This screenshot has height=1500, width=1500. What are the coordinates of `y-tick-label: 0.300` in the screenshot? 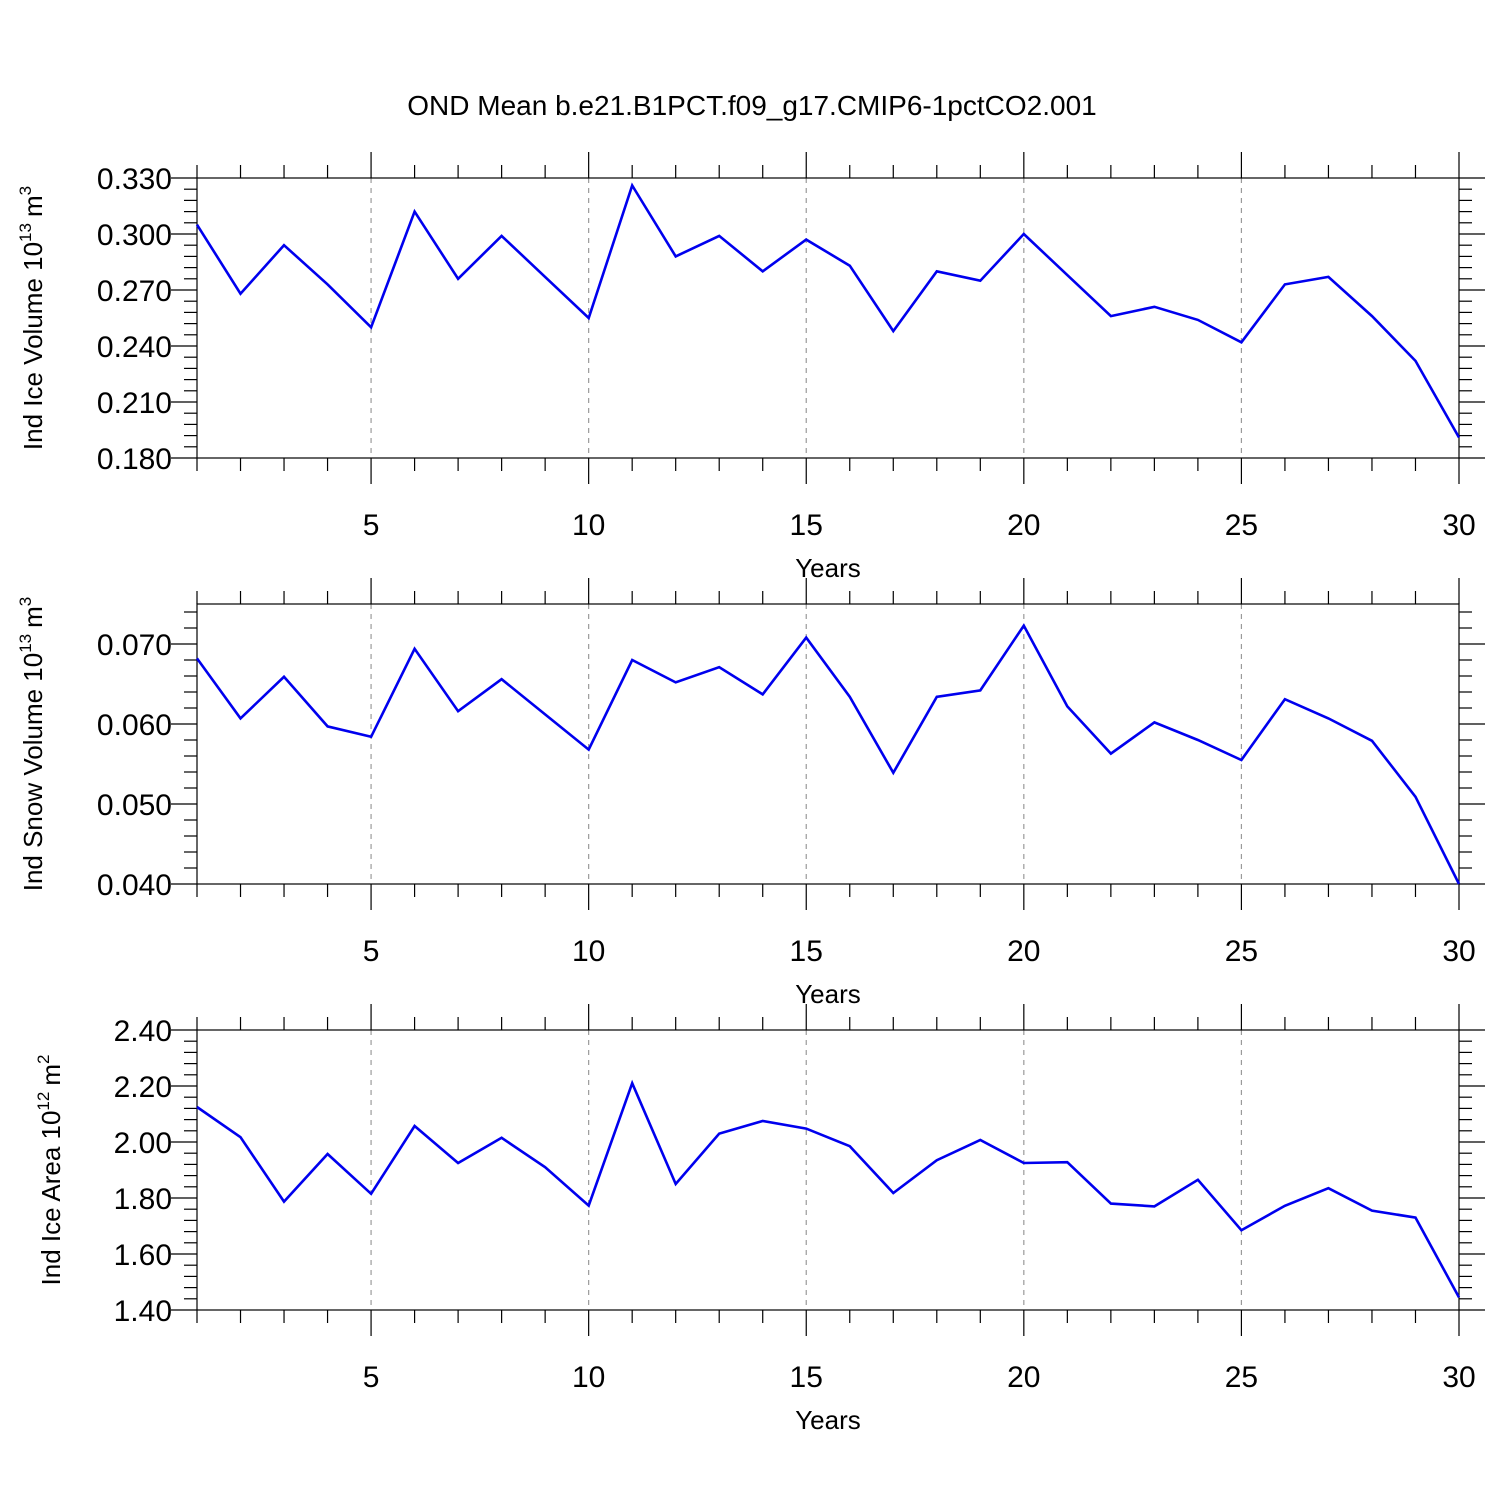 It's located at (134, 235).